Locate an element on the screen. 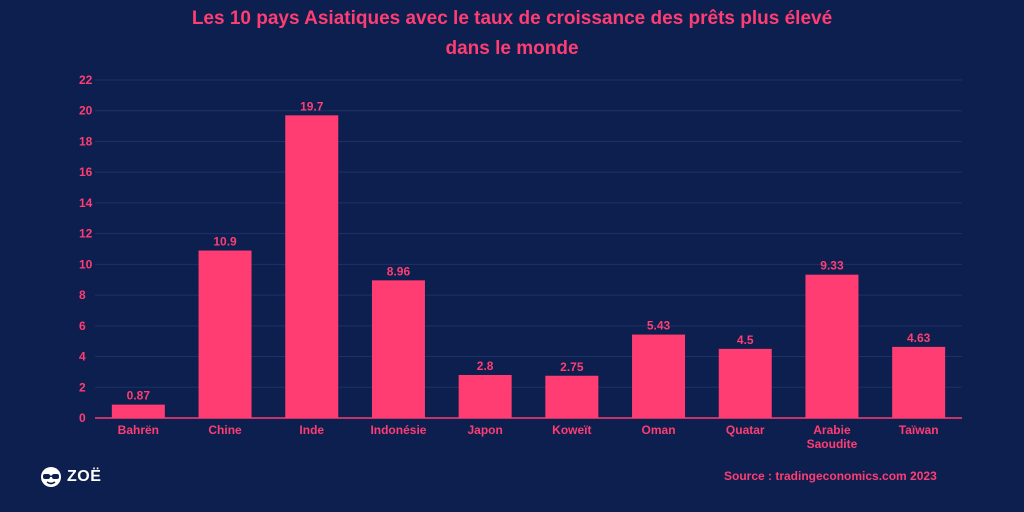  glasses-face-icon is located at coordinates (51, 477).